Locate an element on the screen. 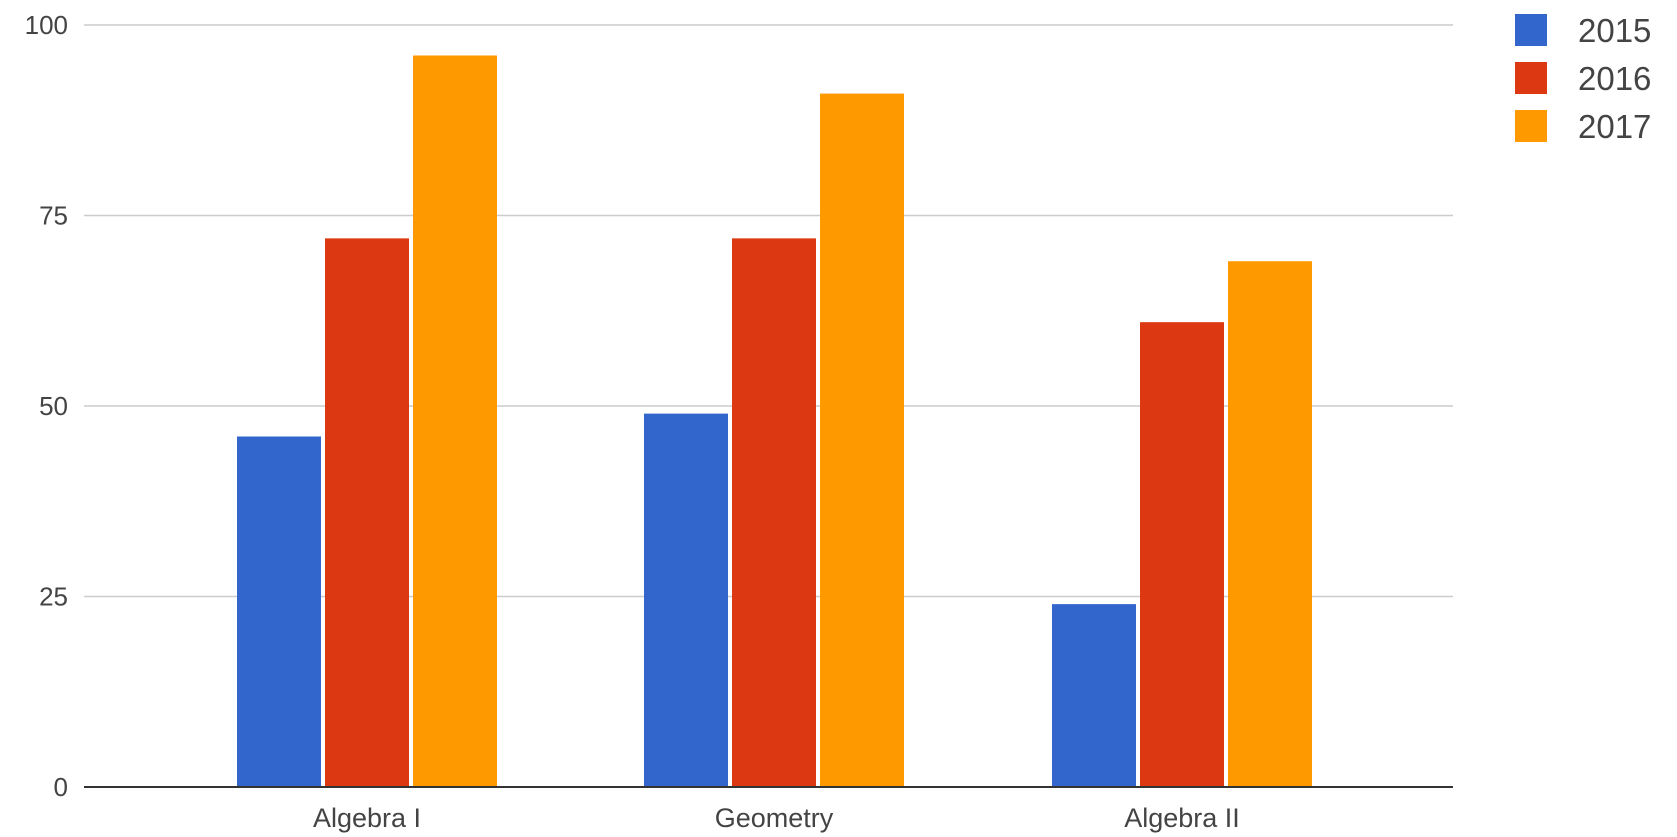  bar-algebra-i-2015 is located at coordinates (279, 611).